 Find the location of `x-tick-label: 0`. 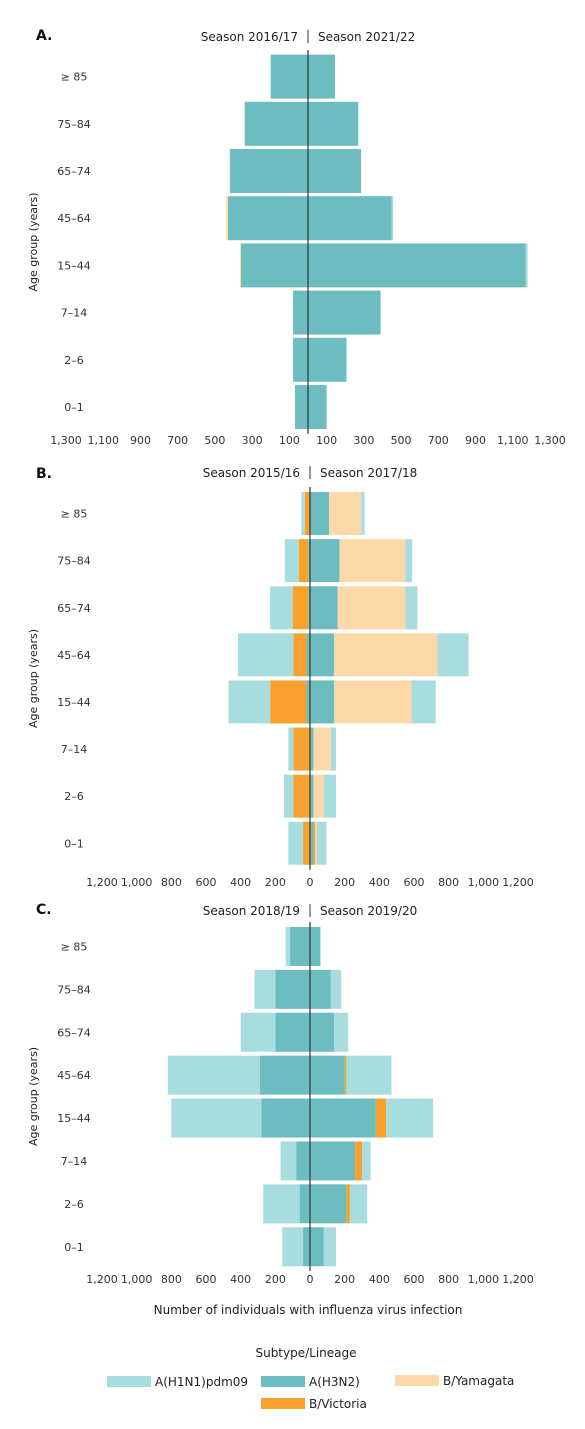

x-tick-label: 0 is located at coordinates (310, 882).